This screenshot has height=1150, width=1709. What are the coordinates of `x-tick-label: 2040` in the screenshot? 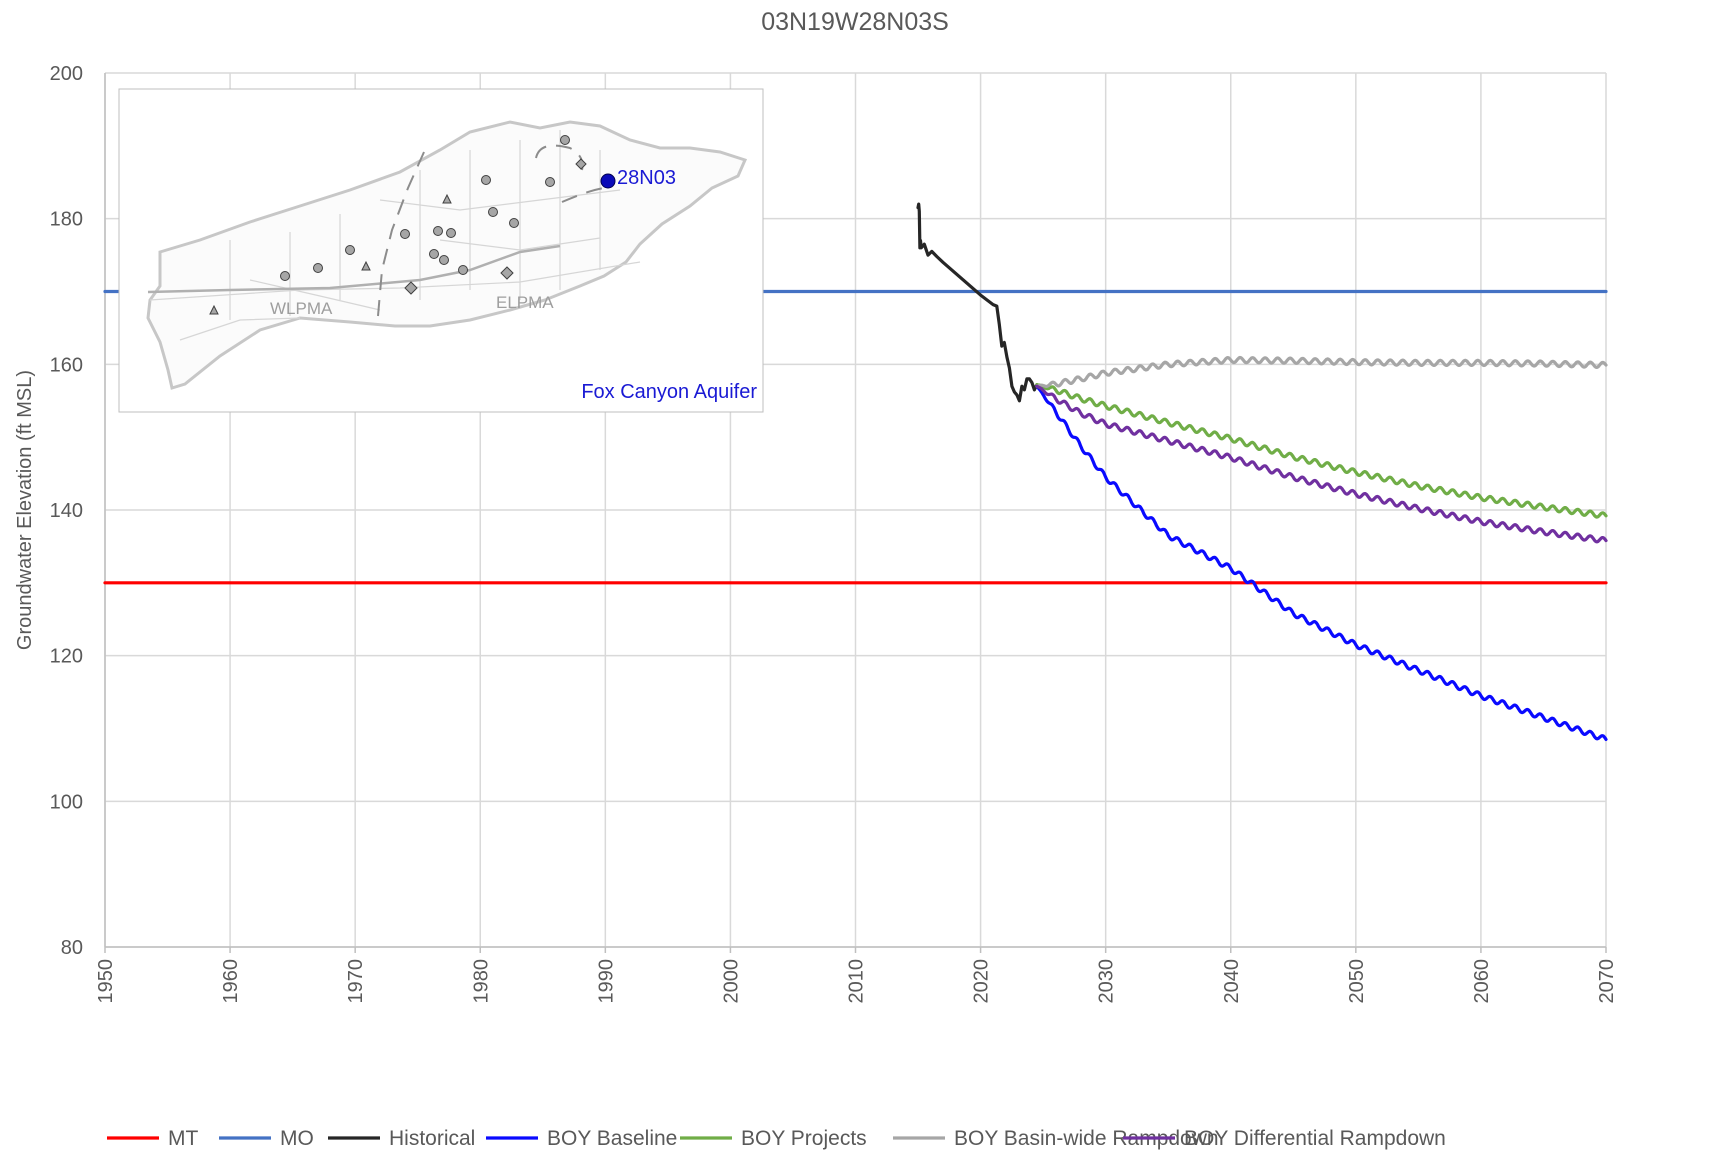 It's located at (1232, 981).